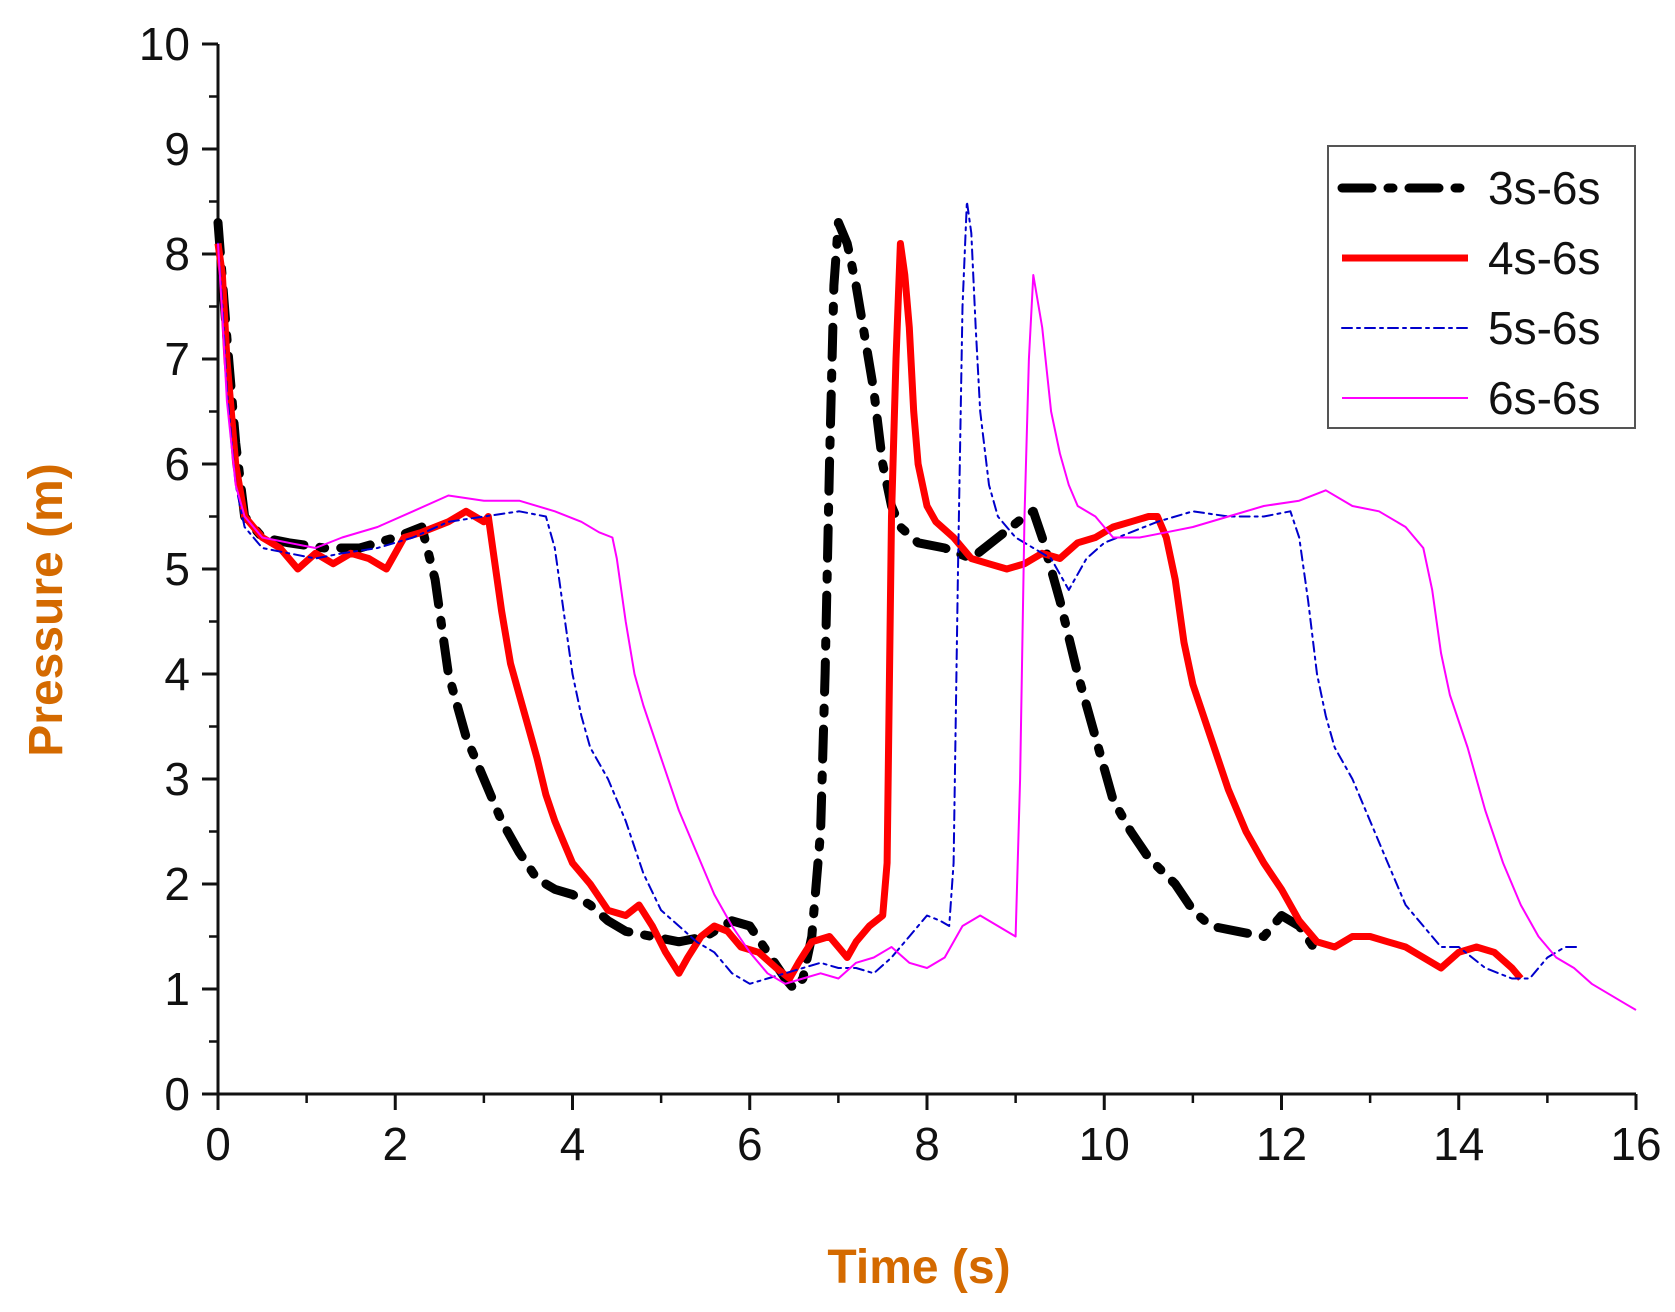 The image size is (1675, 1312). Describe the element at coordinates (1544, 258) in the screenshot. I see `legend-label: 4s-6s` at that location.